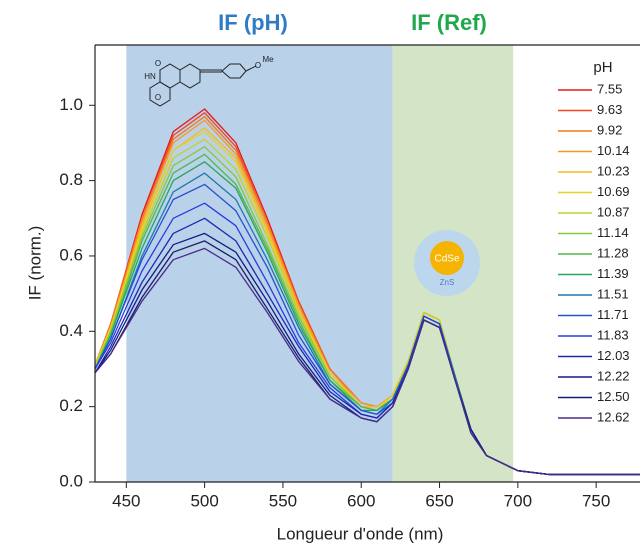  Describe the element at coordinates (613, 375) in the screenshot. I see `legend-label: 12.22` at that location.